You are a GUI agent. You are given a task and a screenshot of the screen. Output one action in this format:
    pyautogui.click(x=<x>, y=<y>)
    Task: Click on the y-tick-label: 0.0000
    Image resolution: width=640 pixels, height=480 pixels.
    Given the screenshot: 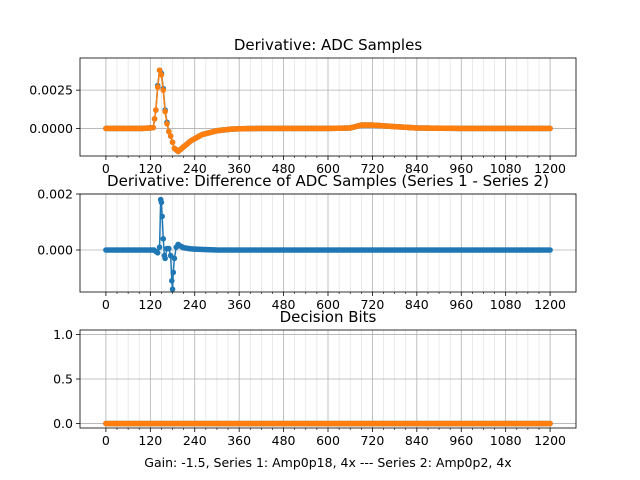 What is the action you would take?
    pyautogui.click(x=51, y=128)
    